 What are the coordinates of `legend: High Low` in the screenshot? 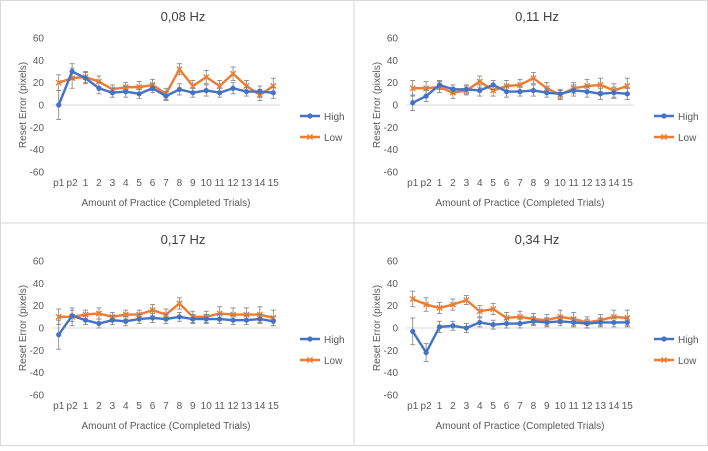 It's located at (322, 351).